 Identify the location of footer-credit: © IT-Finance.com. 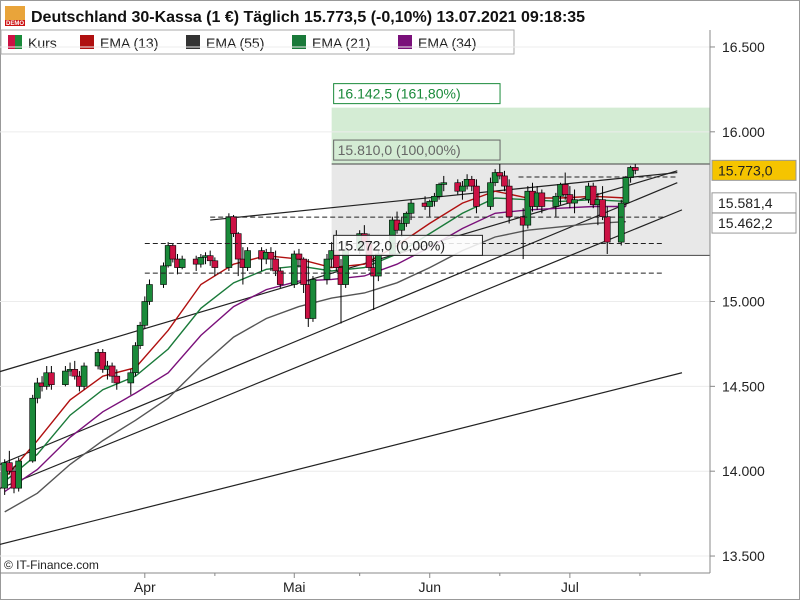
(51, 565).